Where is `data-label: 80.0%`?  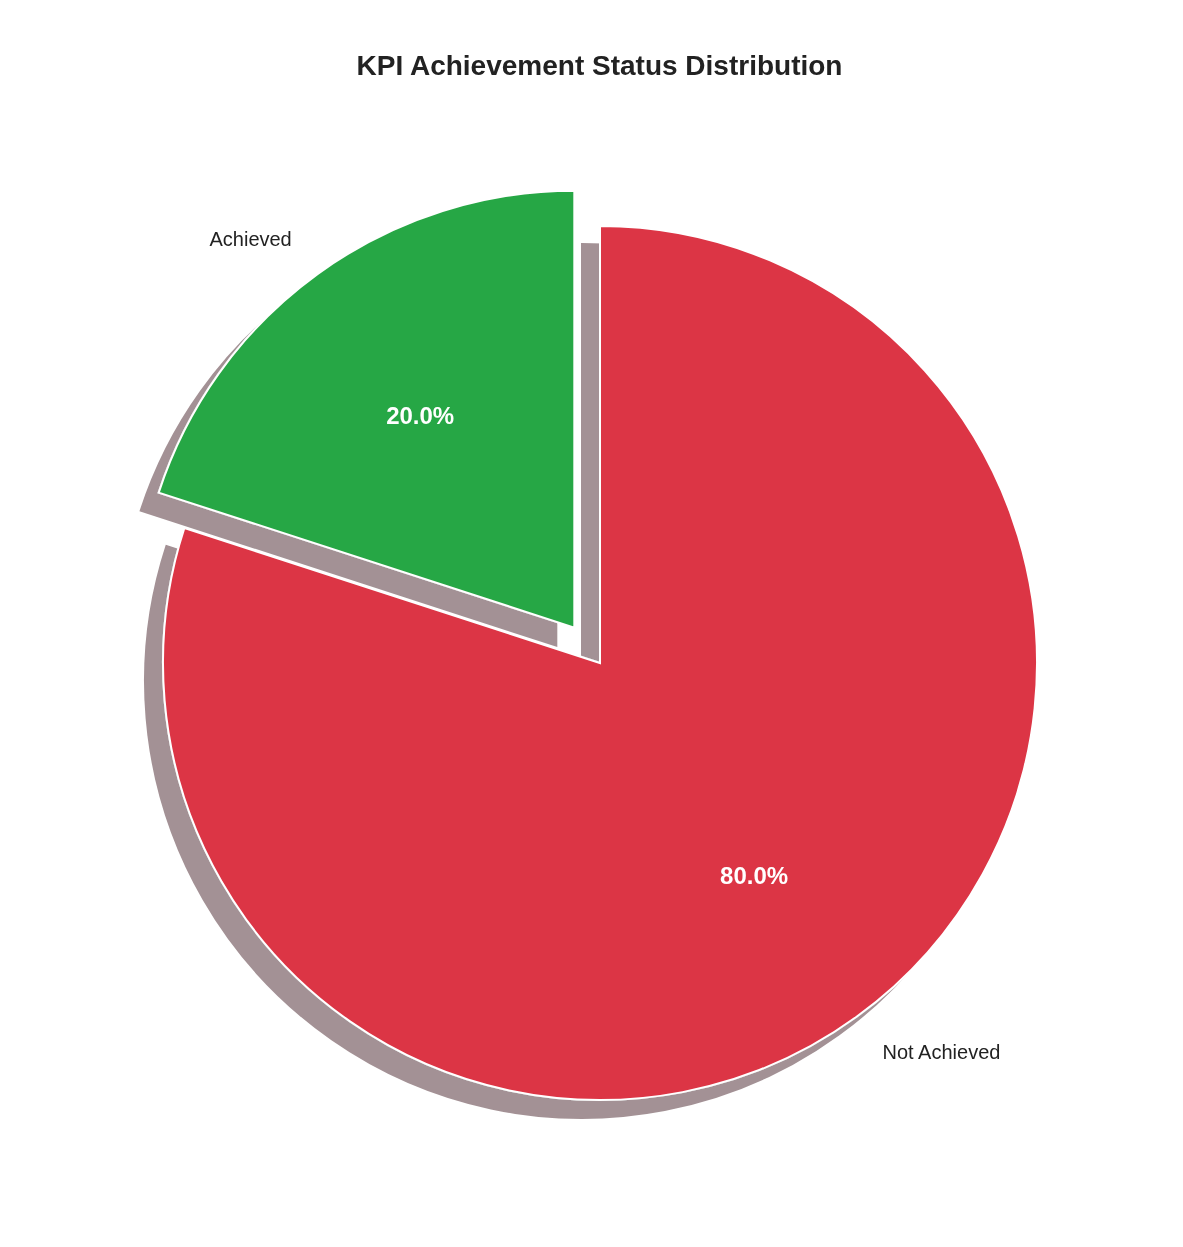
data-label: 80.0% is located at coordinates (754, 875).